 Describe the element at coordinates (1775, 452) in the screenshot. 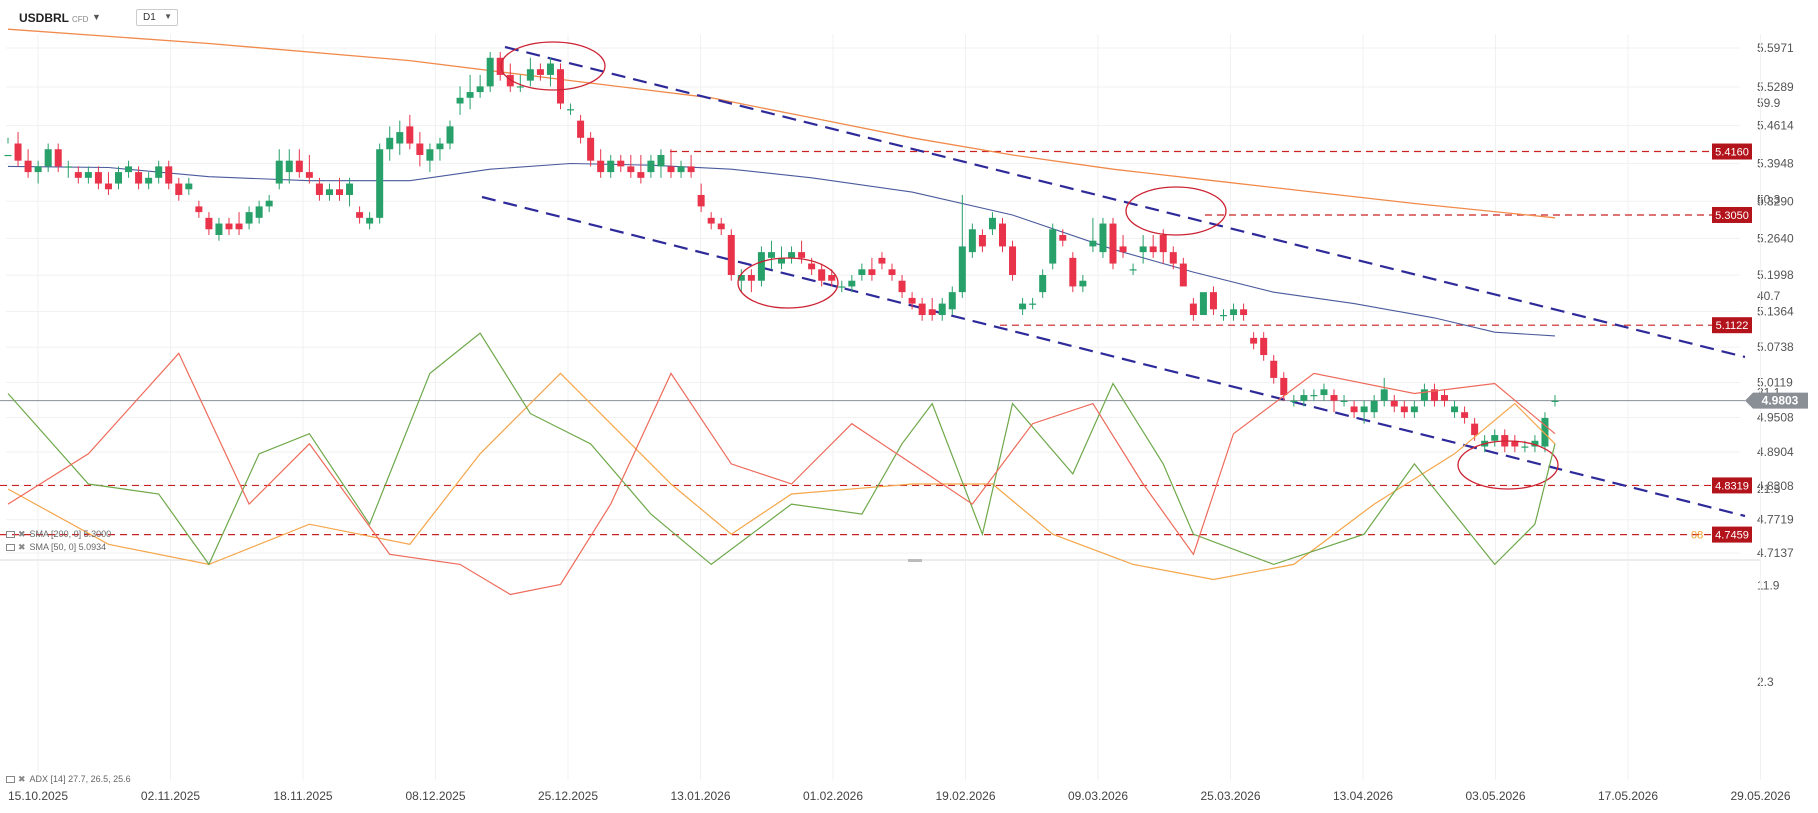

I see `price-tick-label: 4.8904` at that location.